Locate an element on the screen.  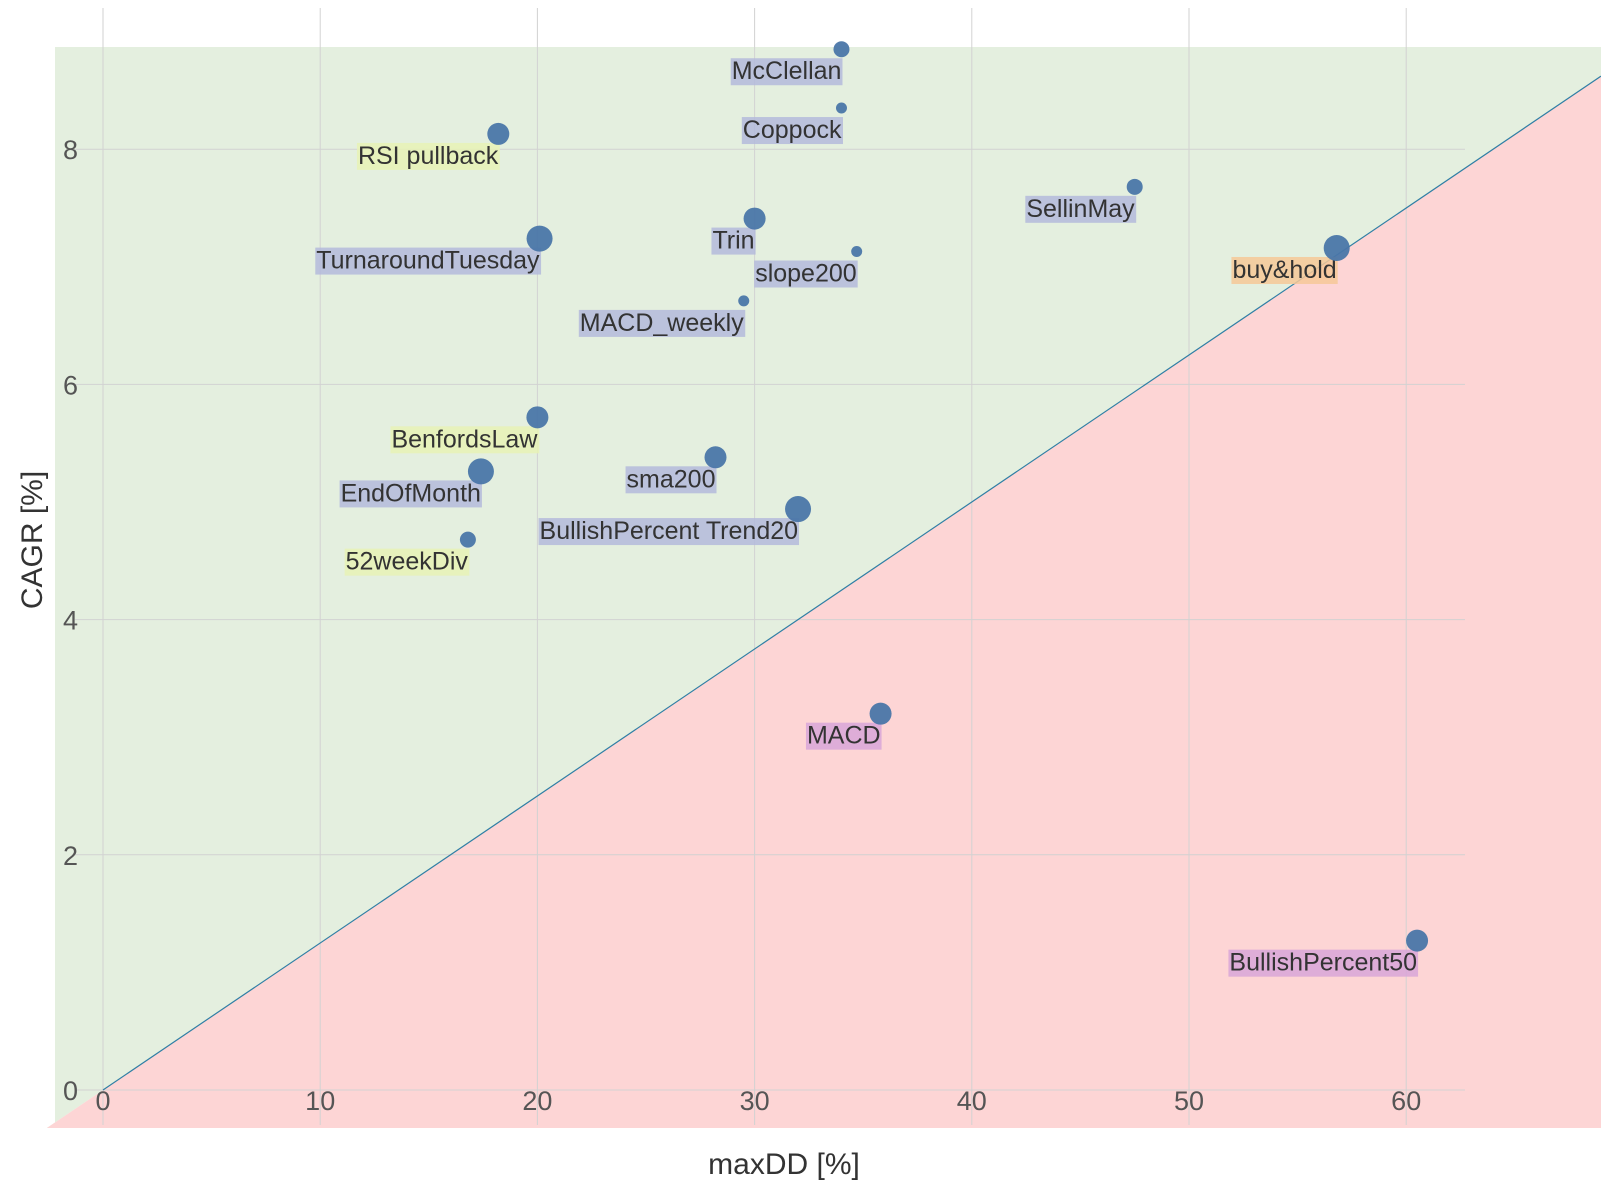
point-label: BenfordsLaw is located at coordinates (464, 439).